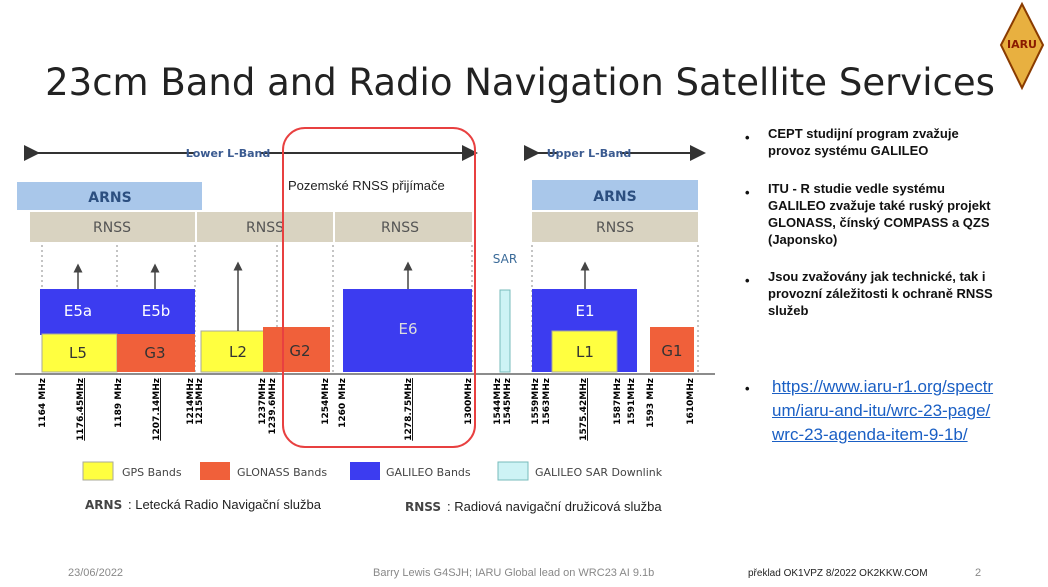 This screenshot has width=1048, height=587. Describe the element at coordinates (505, 259) in the screenshot. I see `sar-label: SAR` at that location.